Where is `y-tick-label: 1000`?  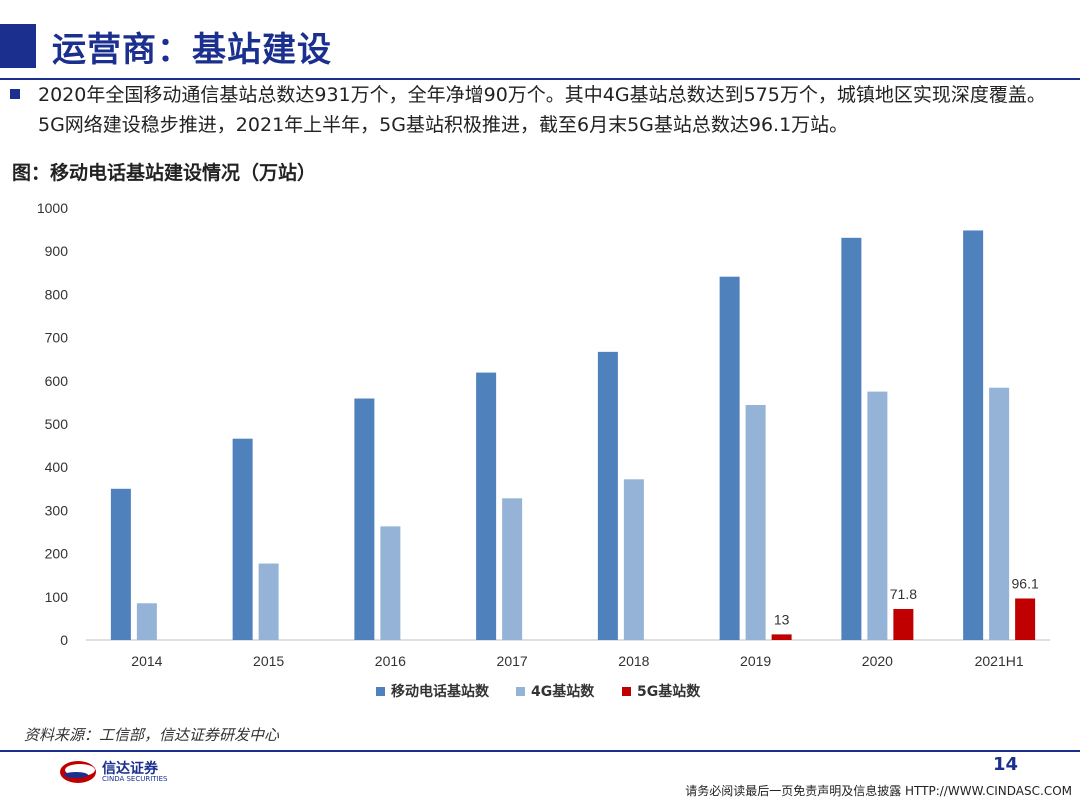 y-tick-label: 1000 is located at coordinates (52, 208).